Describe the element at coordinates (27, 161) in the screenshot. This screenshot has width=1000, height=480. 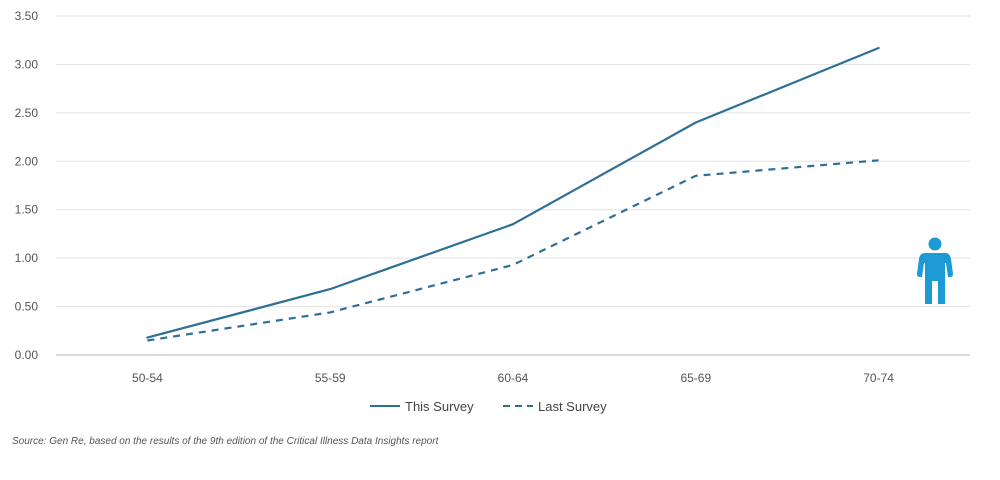
I see `y-tick-label: 2.00` at that location.